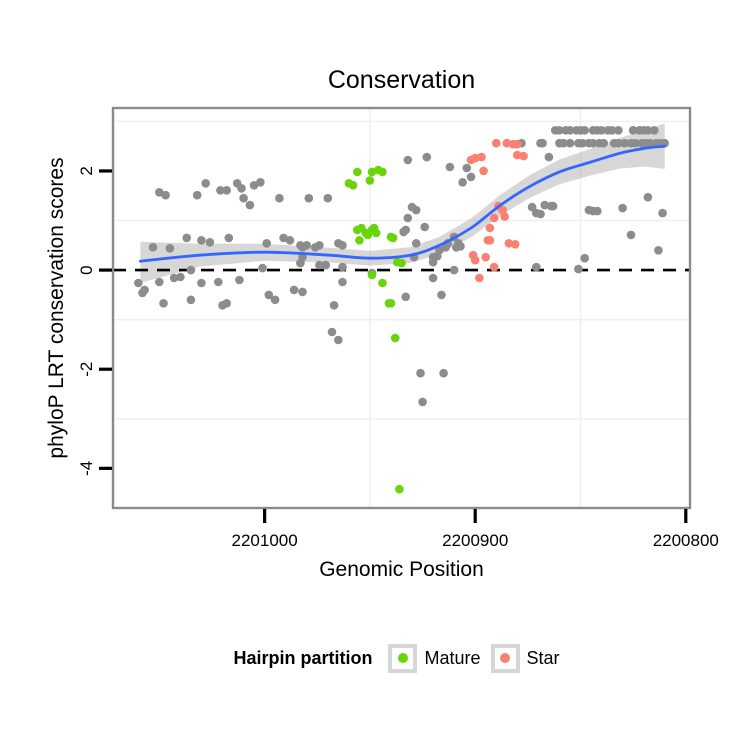  I want to click on x-axis-title: Genomic Position, so click(401, 569).